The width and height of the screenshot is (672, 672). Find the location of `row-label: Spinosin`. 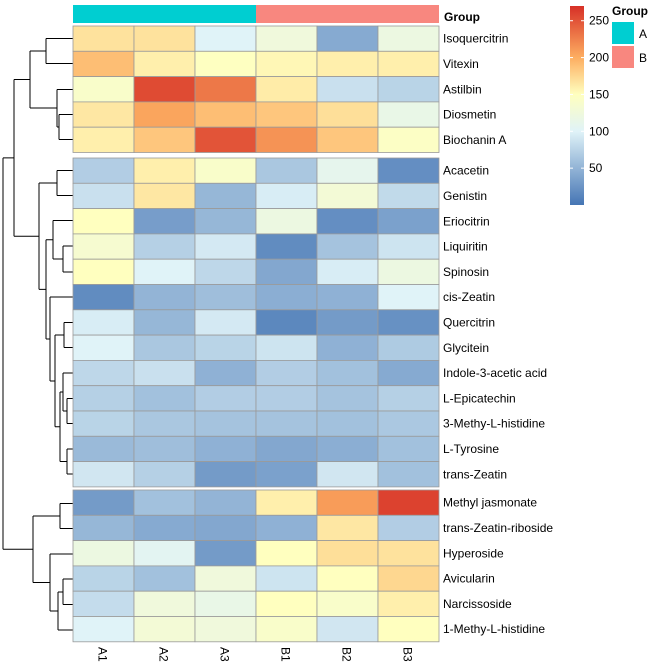

row-label: Spinosin is located at coordinates (466, 272).